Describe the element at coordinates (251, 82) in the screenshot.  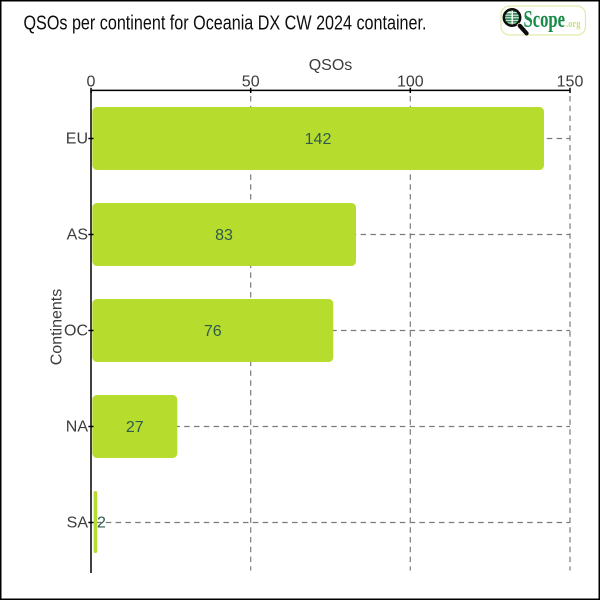
I see `svg-text: 50` at that location.